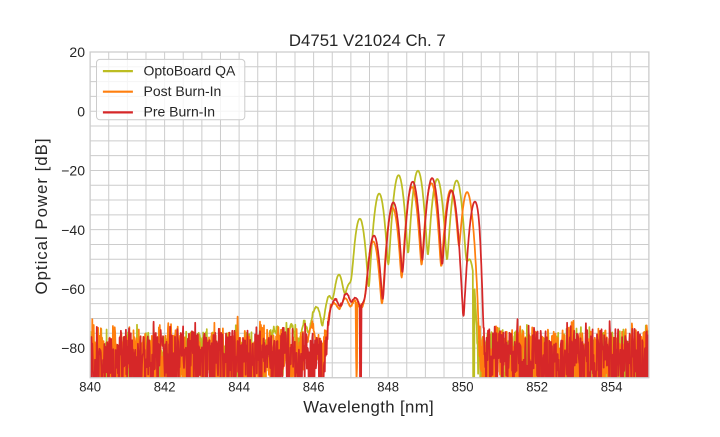 Image resolution: width=720 pixels, height=437 pixels. What do you see at coordinates (314, 387) in the screenshot?
I see `svg-text: 846` at bounding box center [314, 387].